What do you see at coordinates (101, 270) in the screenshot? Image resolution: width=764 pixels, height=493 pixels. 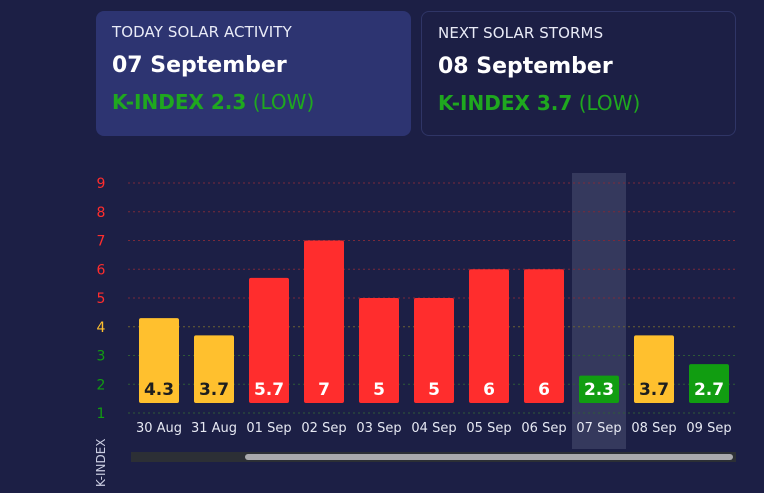 I see `y-tick-label: 6` at bounding box center [101, 270].